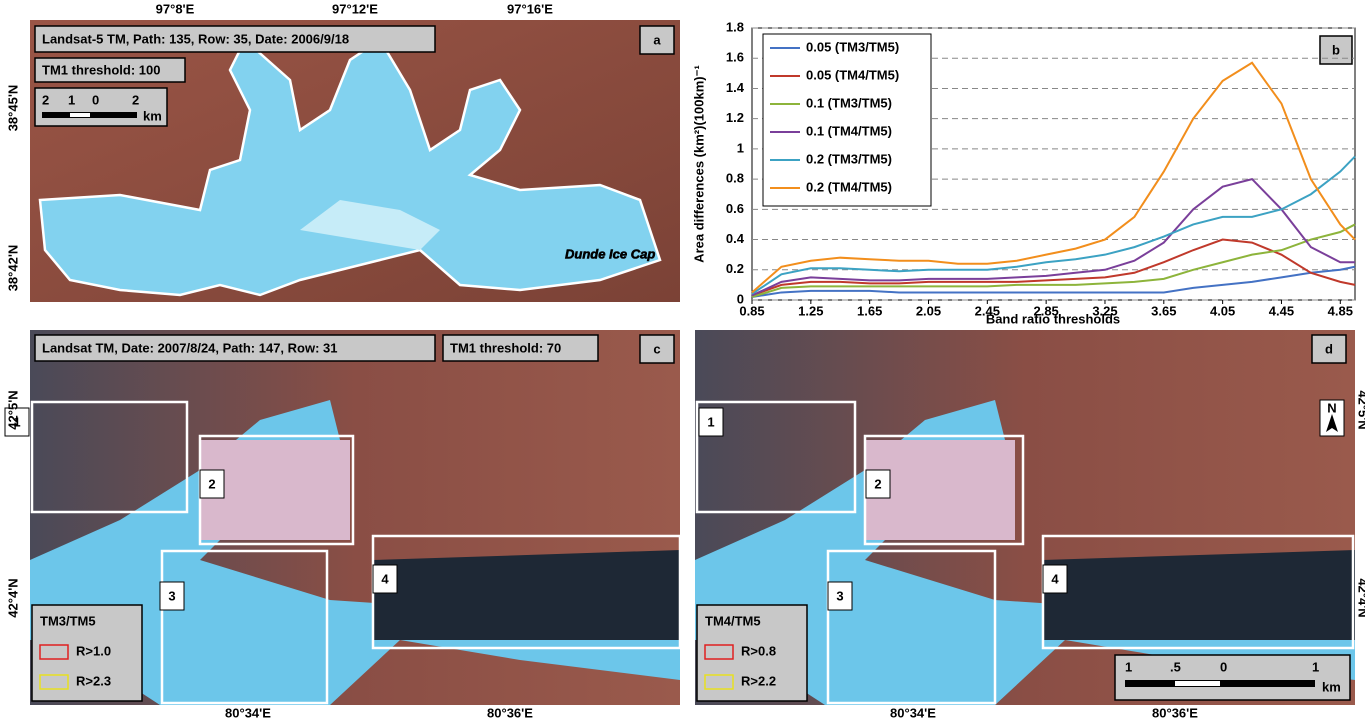 The height and width of the screenshot is (722, 1365). I want to click on x-tick-label: 0.85, so click(751, 310).